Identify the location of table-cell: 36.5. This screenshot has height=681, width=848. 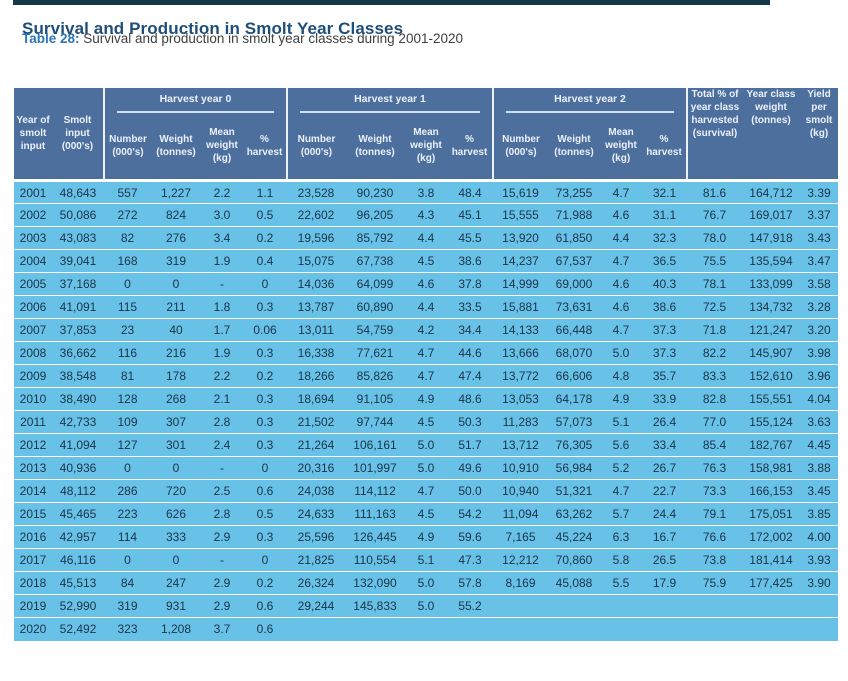
(664, 261).